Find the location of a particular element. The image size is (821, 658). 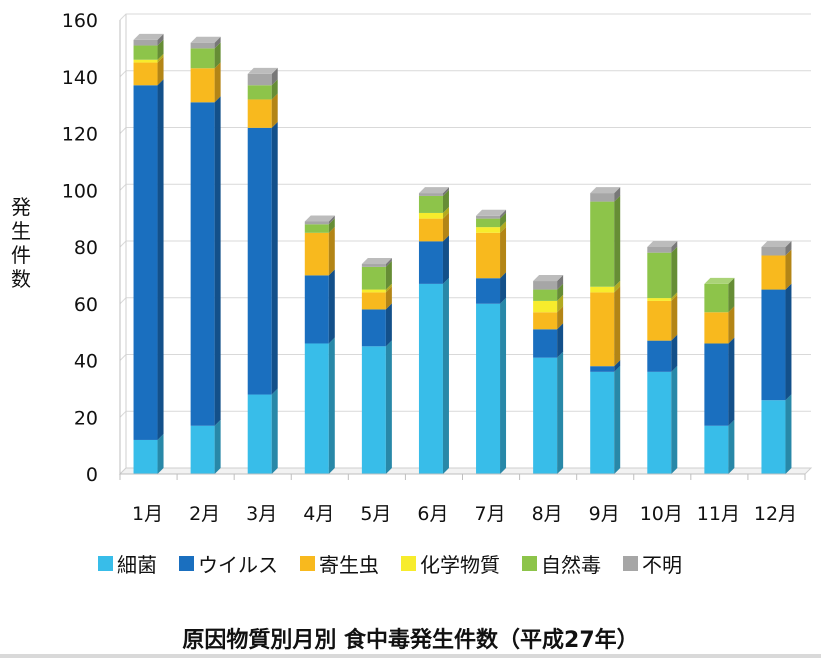

y-tick-label: 140 is located at coordinates (80, 78).